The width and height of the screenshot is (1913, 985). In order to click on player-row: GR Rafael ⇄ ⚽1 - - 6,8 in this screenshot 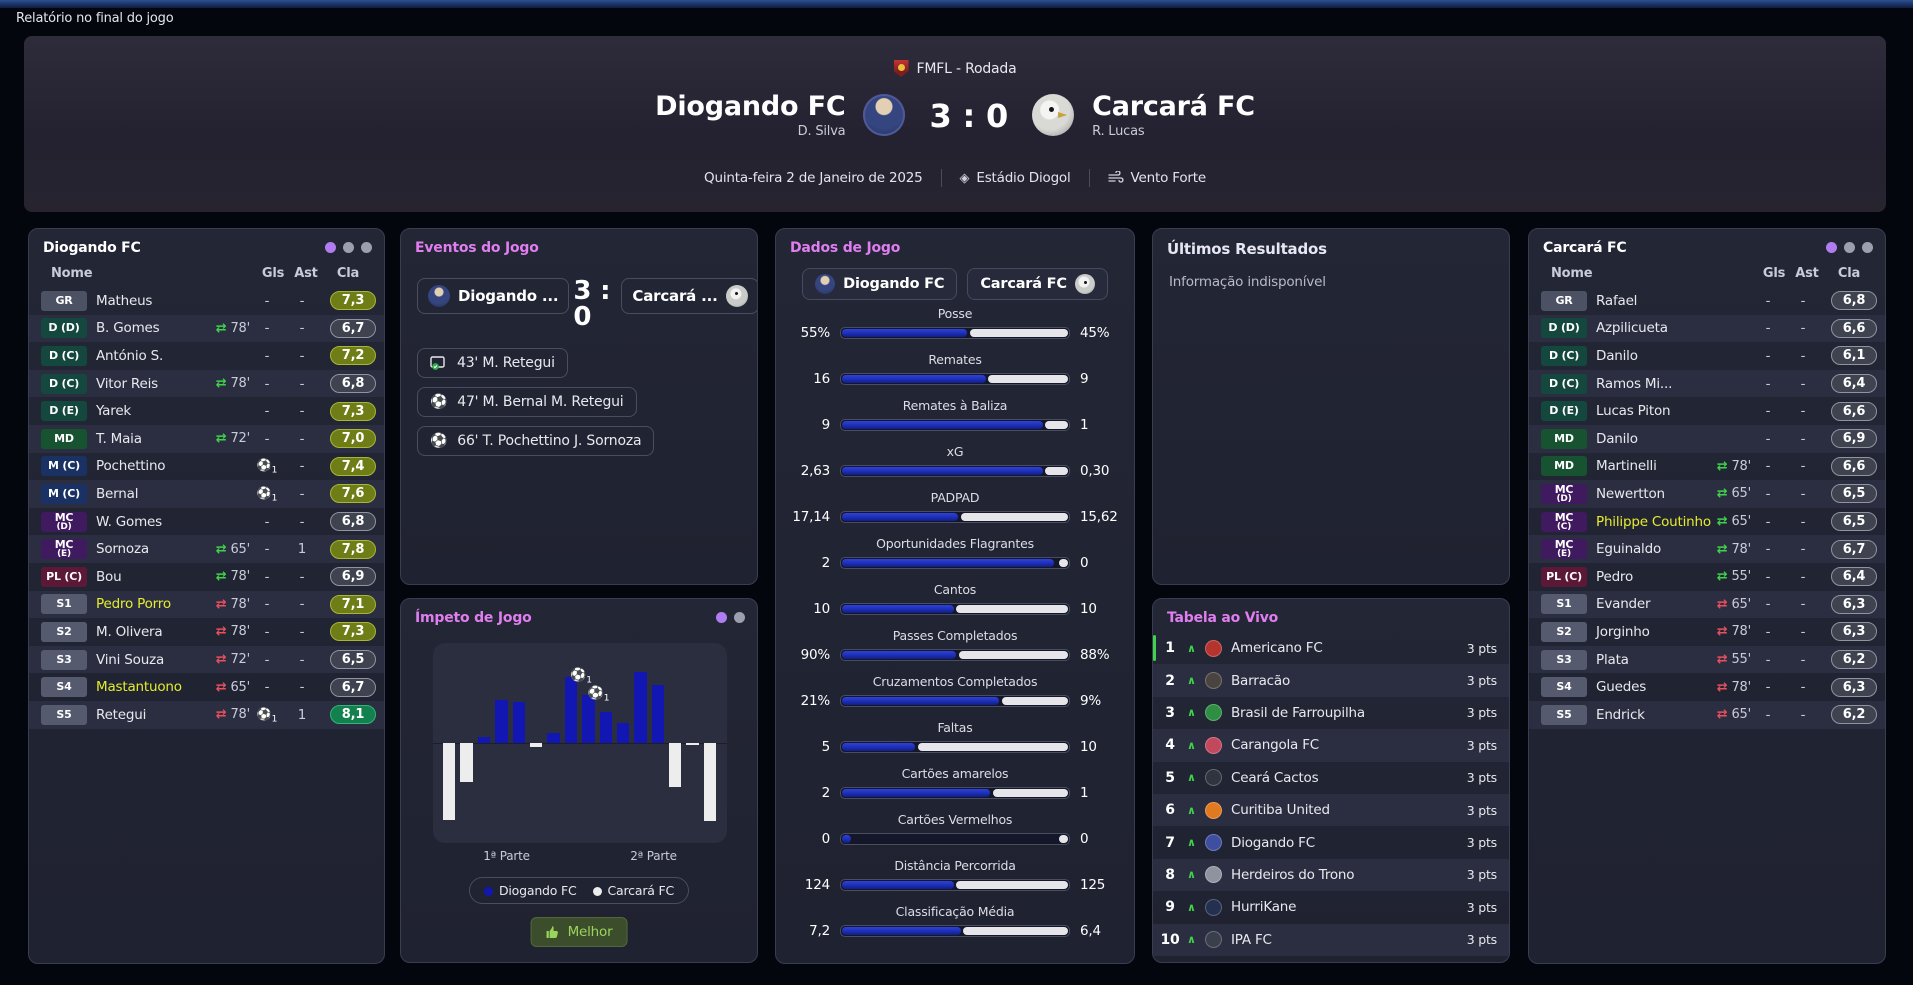, I will do `click(1707, 301)`.